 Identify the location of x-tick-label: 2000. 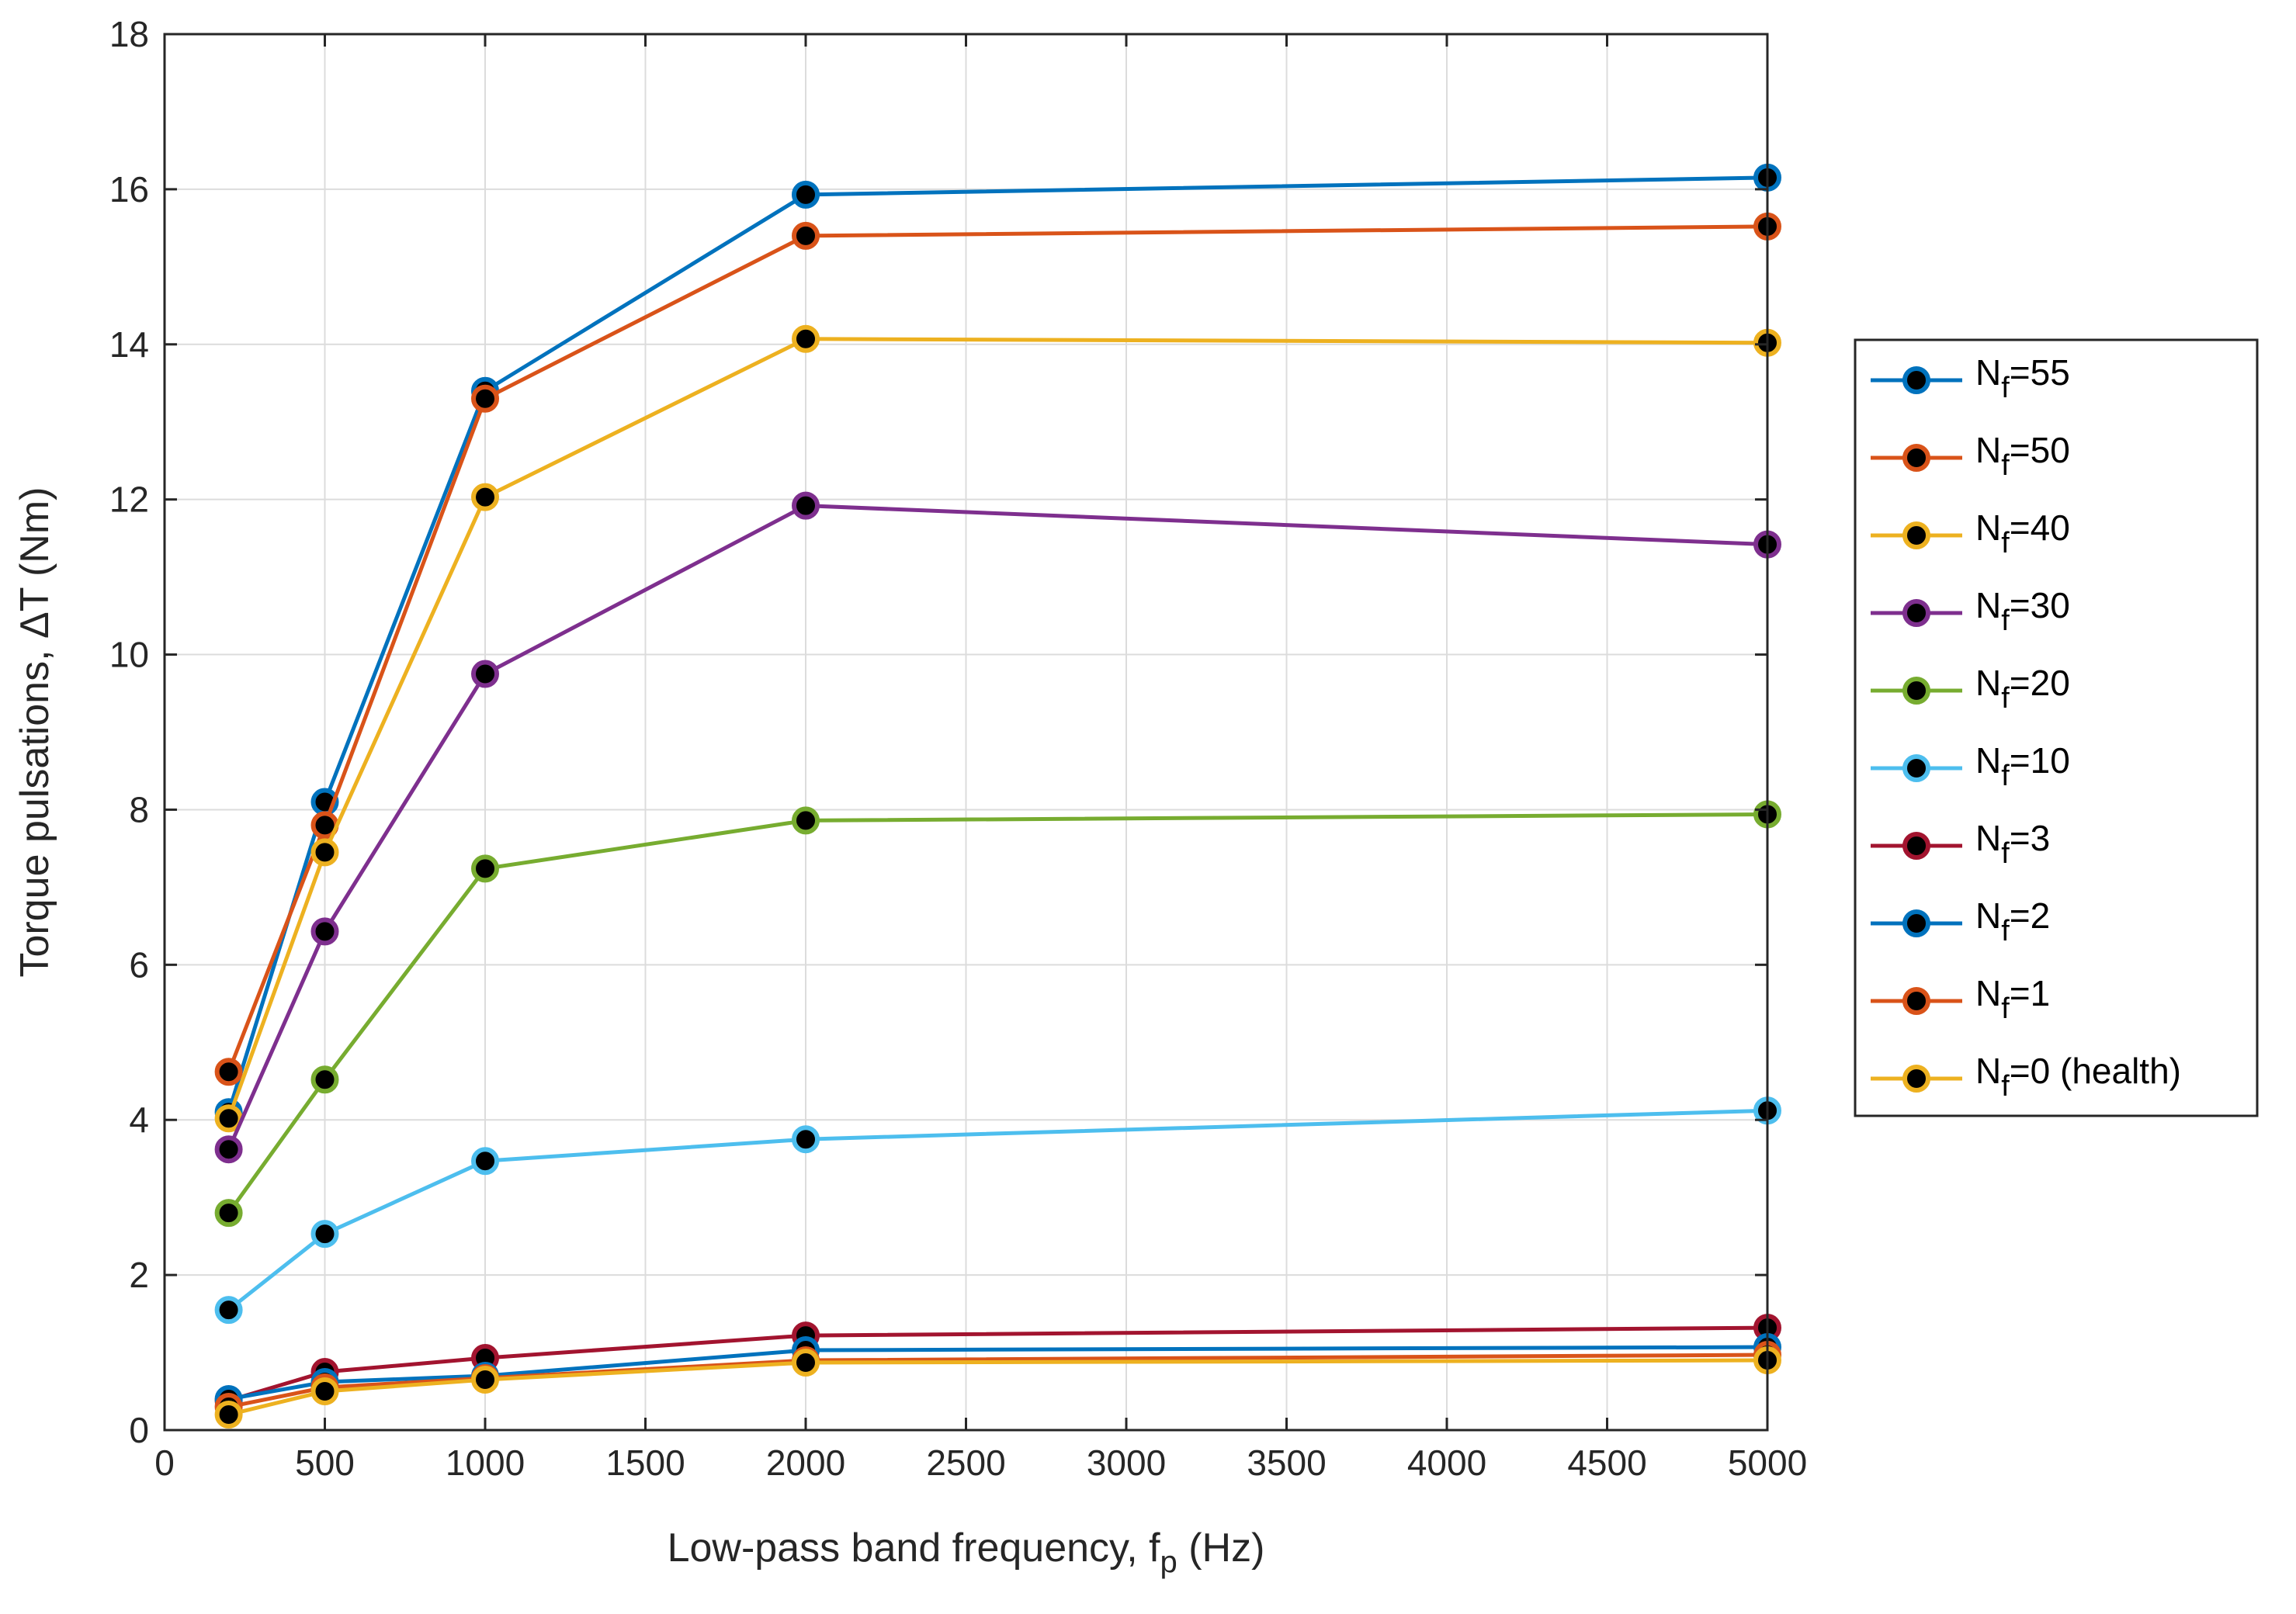
(805, 1463).